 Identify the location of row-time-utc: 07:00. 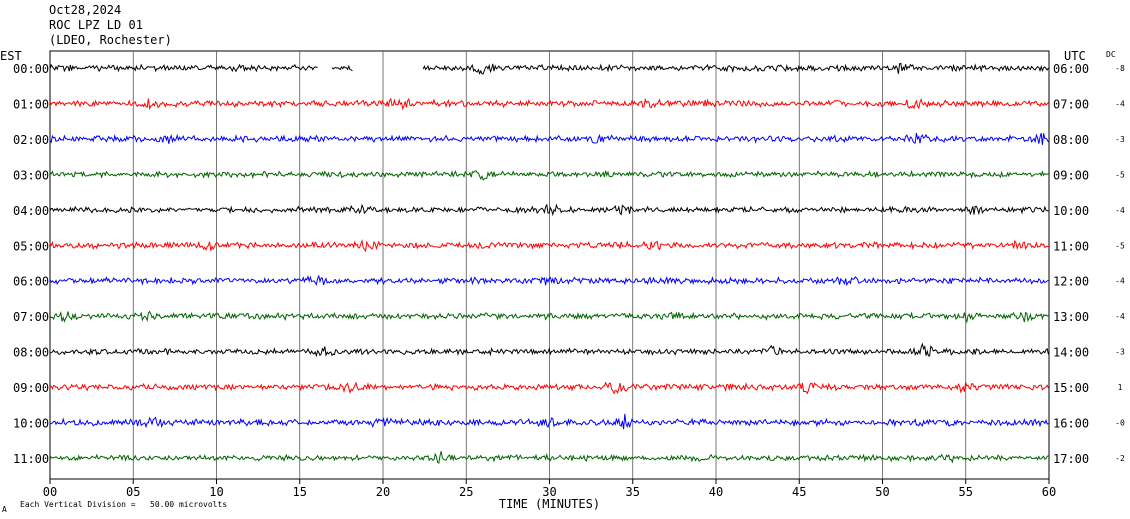
(1071, 104).